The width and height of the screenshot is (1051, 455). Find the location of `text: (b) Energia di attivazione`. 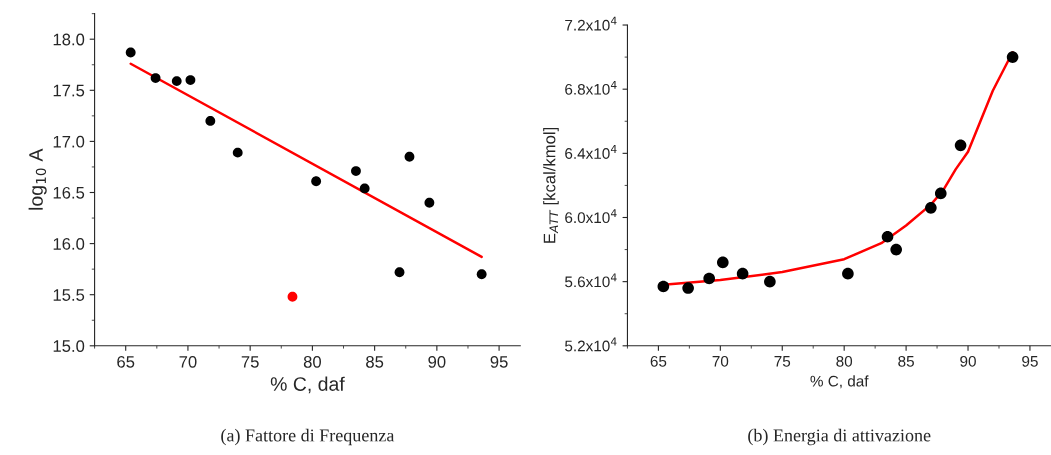

text: (b) Energia di attivazione is located at coordinates (839, 437).